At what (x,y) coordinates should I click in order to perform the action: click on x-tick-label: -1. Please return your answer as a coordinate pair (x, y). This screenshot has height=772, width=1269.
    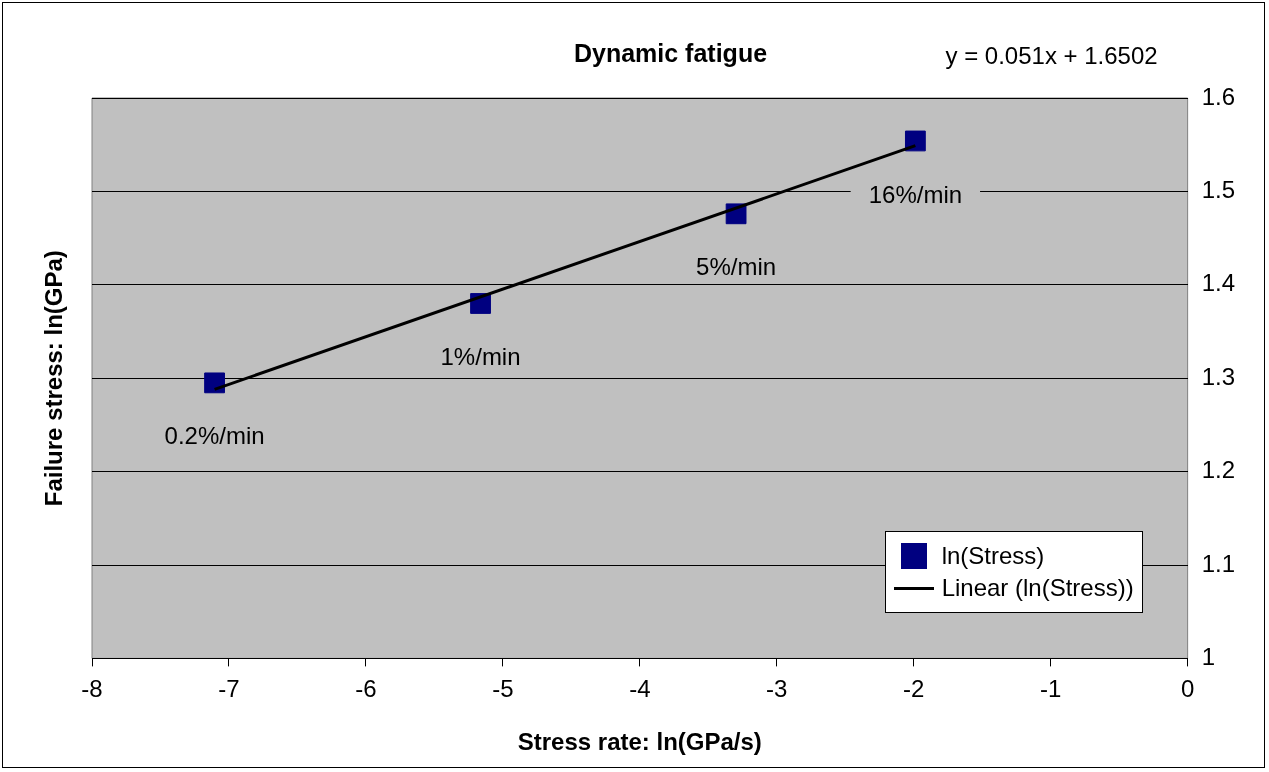
    Looking at the image, I should click on (1051, 689).